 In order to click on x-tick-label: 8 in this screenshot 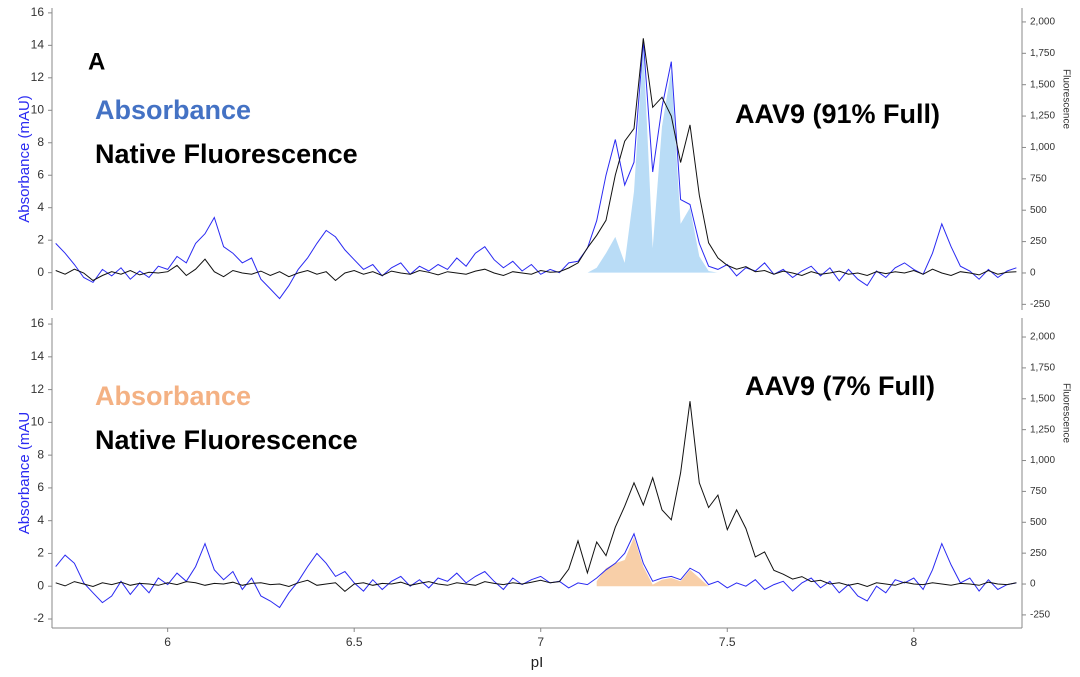, I will do `click(913, 642)`.